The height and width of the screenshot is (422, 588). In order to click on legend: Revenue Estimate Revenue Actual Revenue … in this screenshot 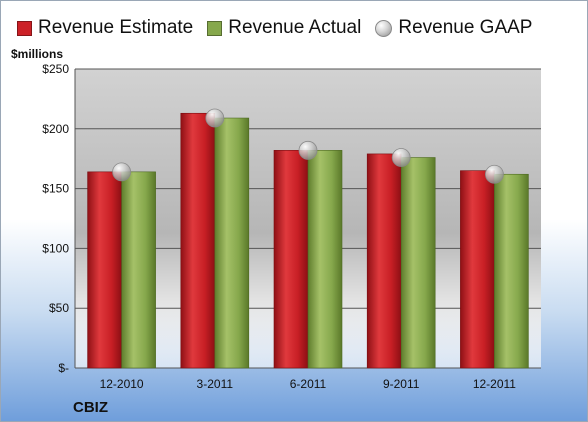, I will do `click(298, 28)`.